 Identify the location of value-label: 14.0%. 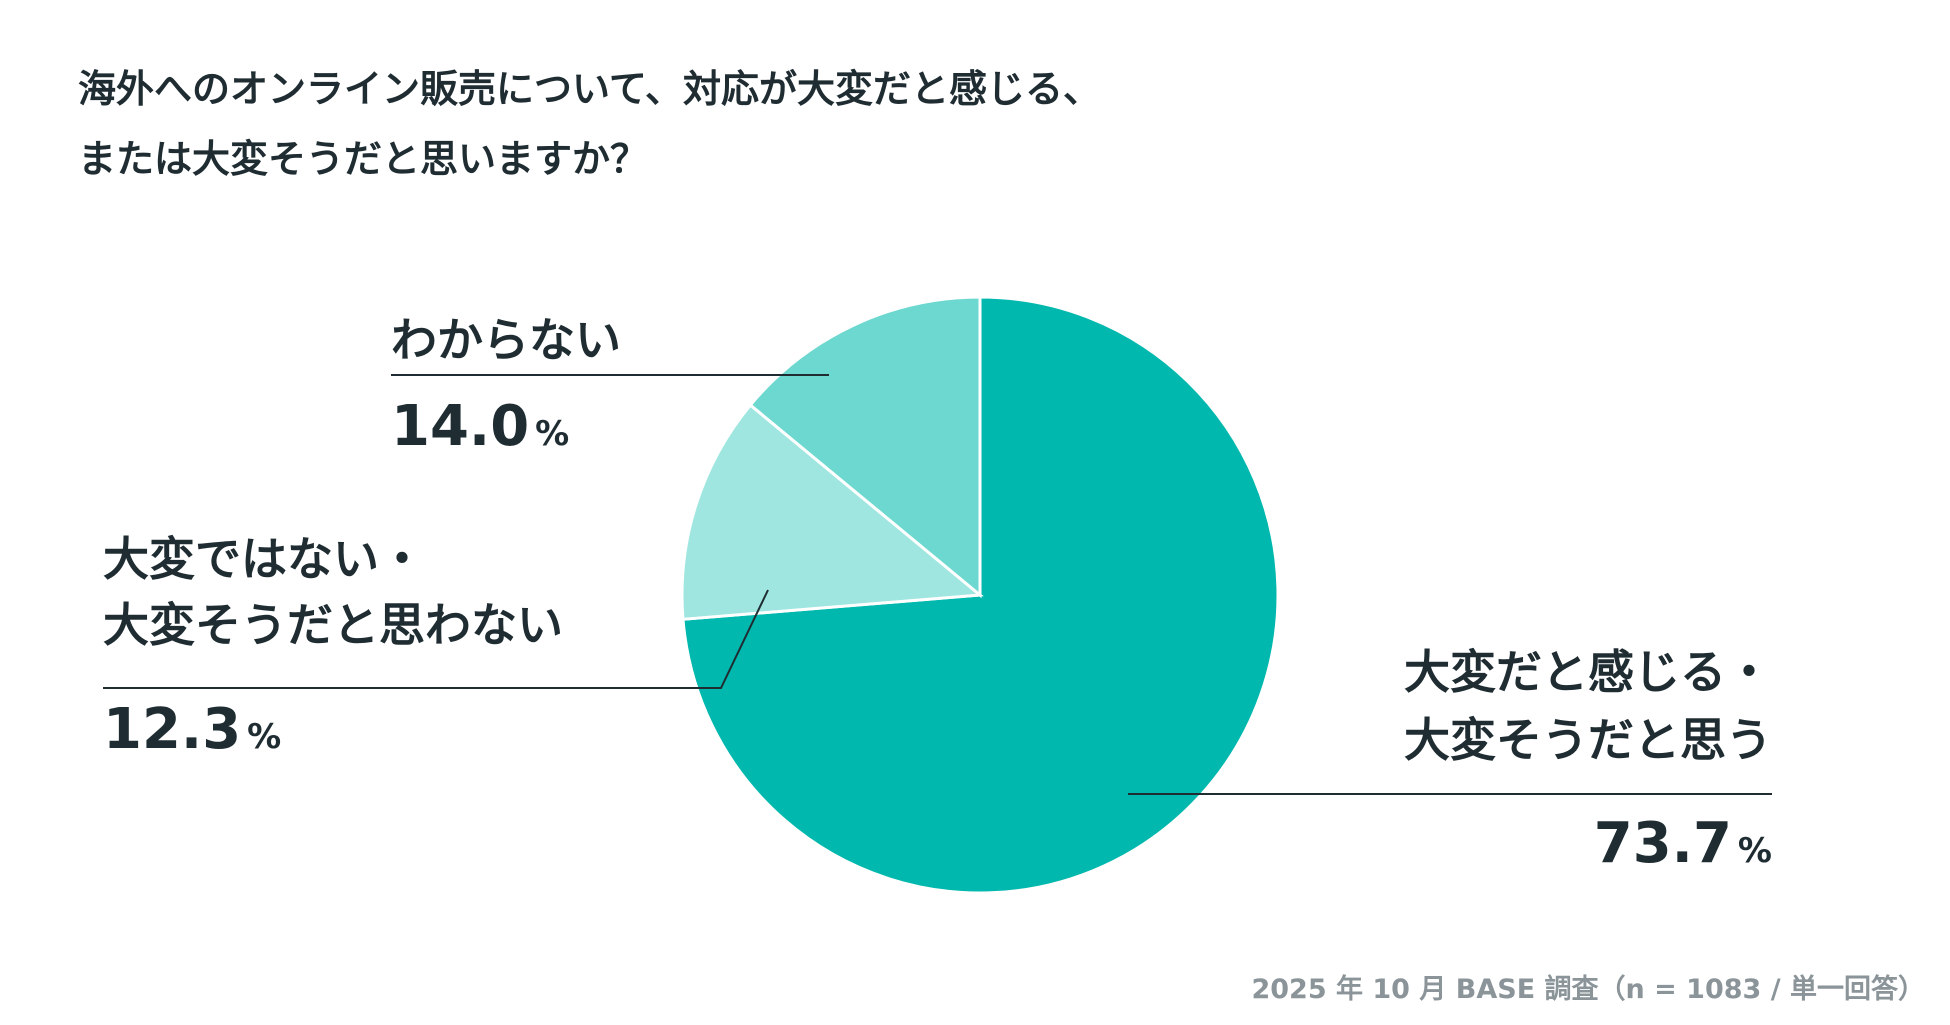
(480, 426).